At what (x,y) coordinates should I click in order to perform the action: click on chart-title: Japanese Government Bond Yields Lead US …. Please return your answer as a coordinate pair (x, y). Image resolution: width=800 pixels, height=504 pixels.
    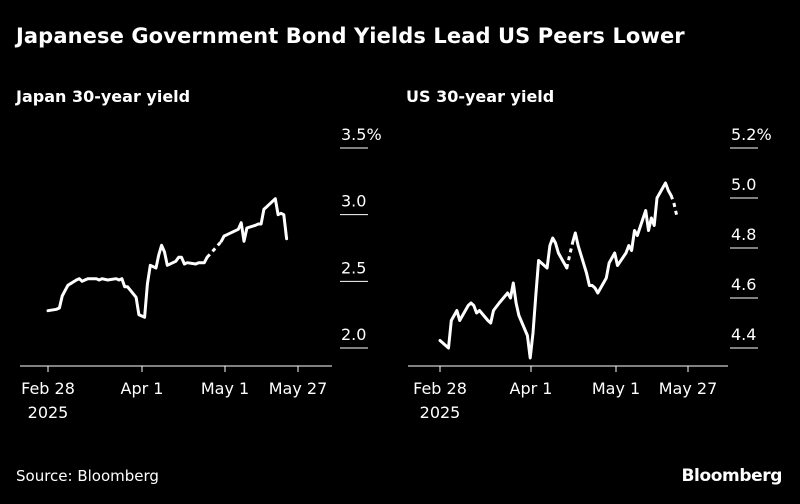
    Looking at the image, I should click on (350, 36).